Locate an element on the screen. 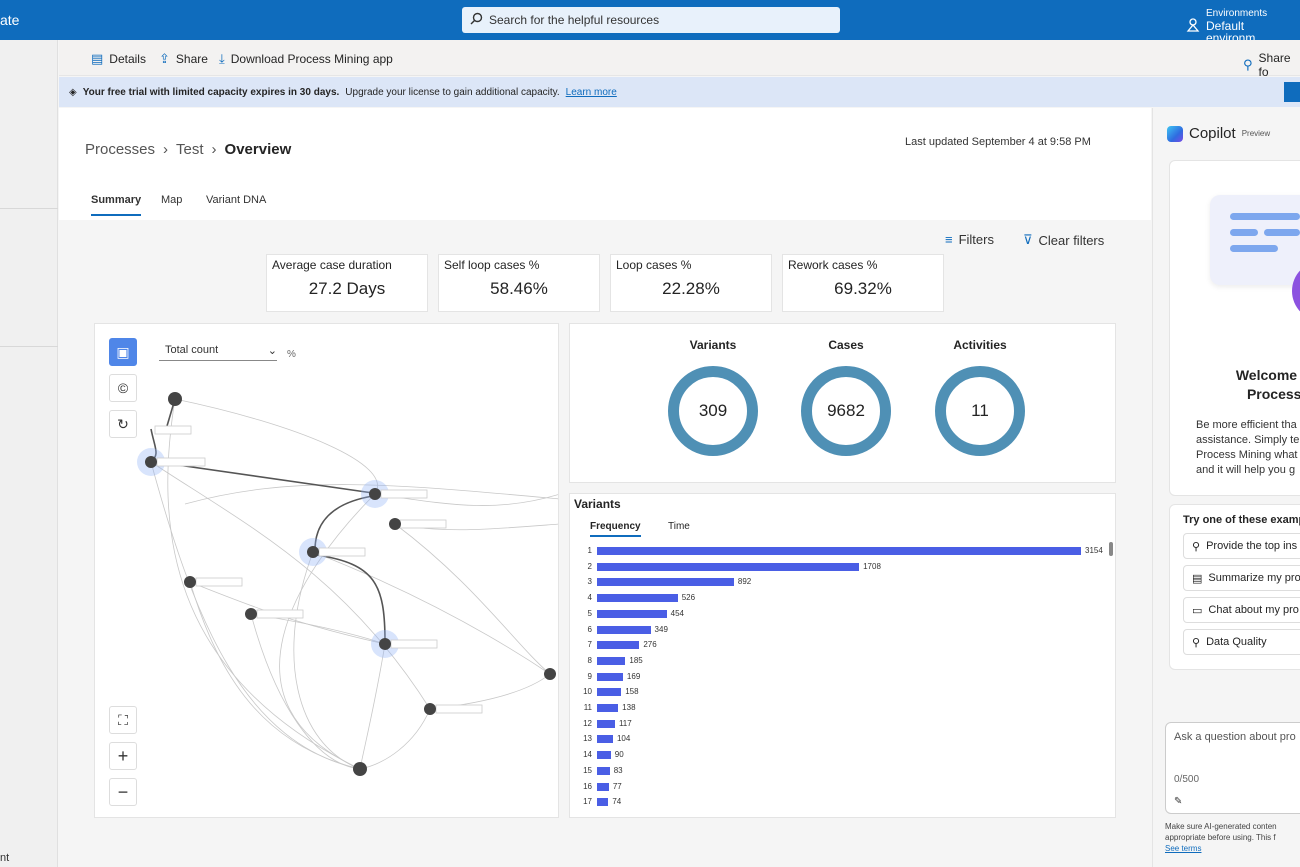 The width and height of the screenshot is (1300, 867). clear-filters-button: ⊽ Clear filters is located at coordinates (1063, 240).